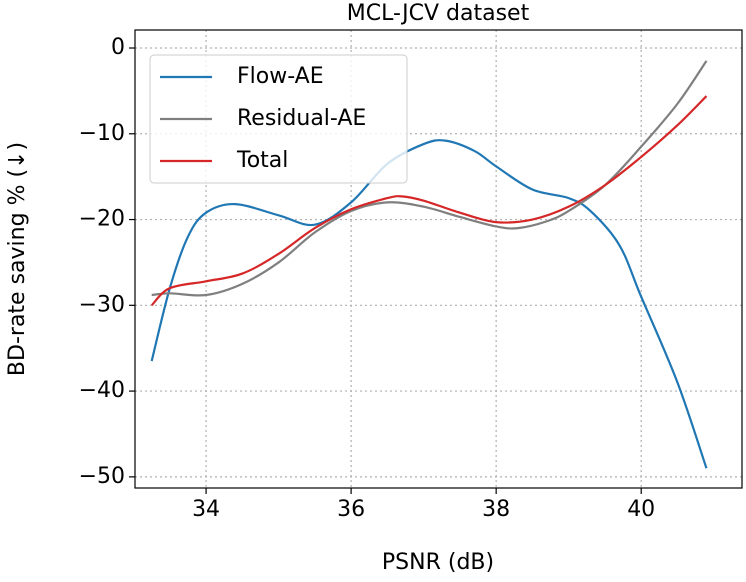 This screenshot has height=582, width=746. Describe the element at coordinates (301, 118) in the screenshot. I see `legend-label: Residual-AE` at that location.